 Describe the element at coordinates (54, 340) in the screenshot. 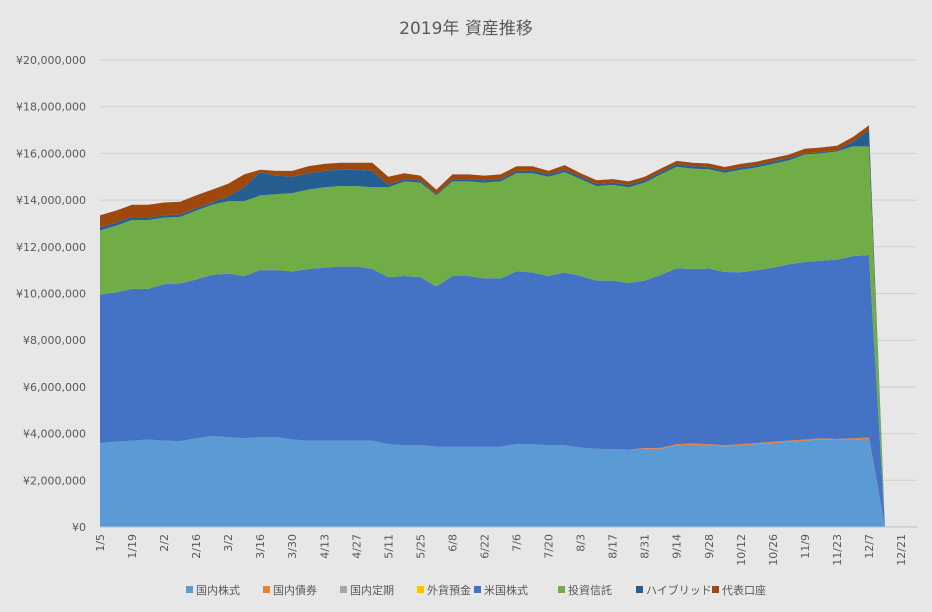

I see `y-tick-label: ¥8,000,000` at that location.